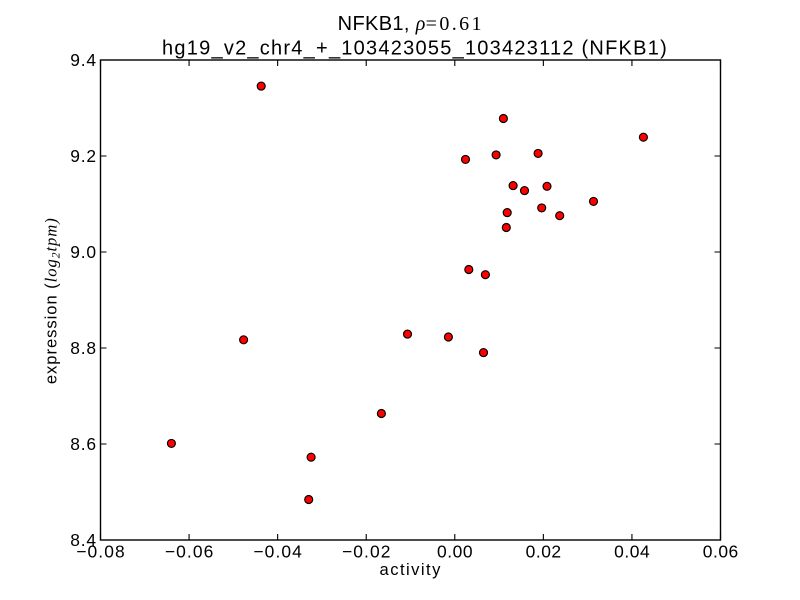 Image resolution: width=800 pixels, height=600 pixels. Describe the element at coordinates (83, 60) in the screenshot. I see `svg-text: 9.4` at that location.